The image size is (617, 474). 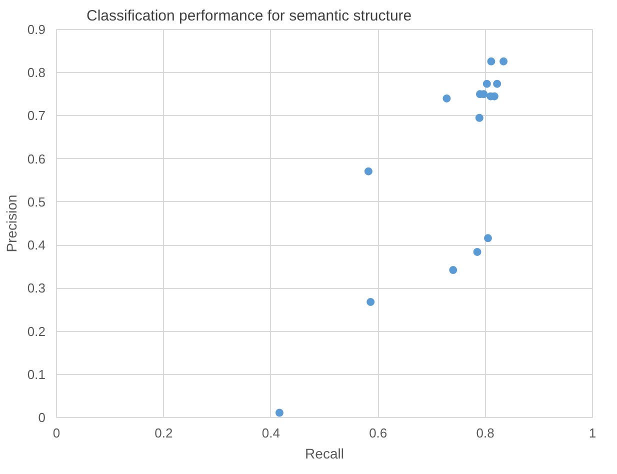 I want to click on y-axis-title: Precision, so click(x=11, y=223).